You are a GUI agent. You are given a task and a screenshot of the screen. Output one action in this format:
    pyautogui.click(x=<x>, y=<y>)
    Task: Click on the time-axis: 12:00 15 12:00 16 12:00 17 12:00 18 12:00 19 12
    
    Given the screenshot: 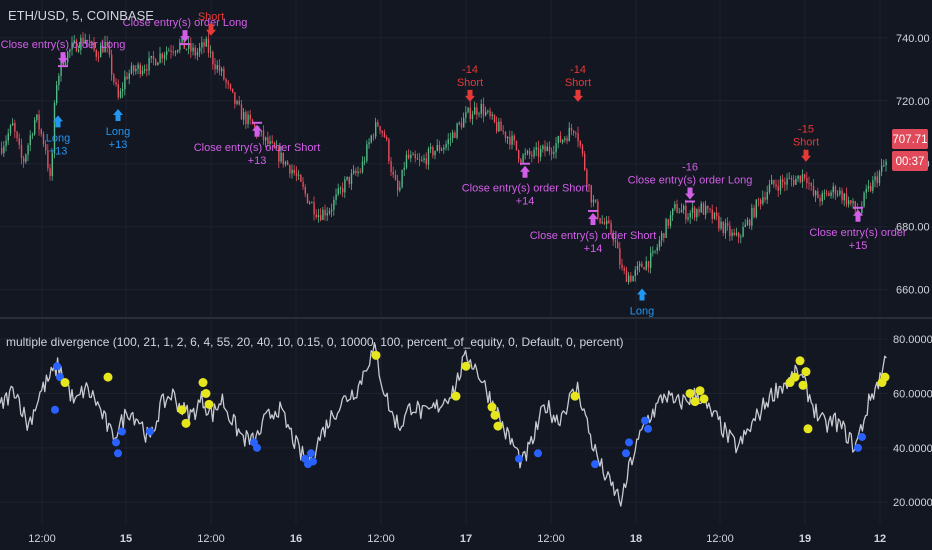 What is the action you would take?
    pyautogui.click(x=466, y=537)
    